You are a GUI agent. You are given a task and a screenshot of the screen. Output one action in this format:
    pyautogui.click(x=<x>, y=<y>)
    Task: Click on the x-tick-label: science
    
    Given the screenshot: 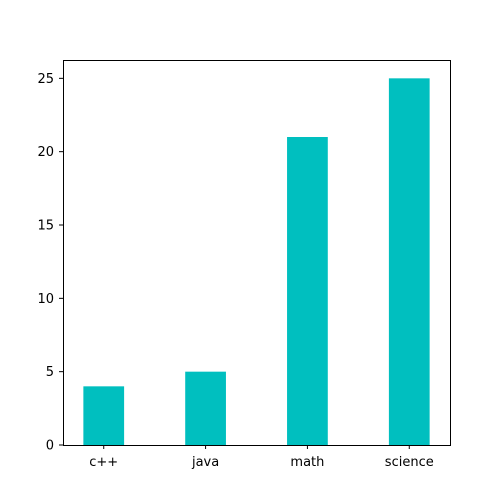 What is the action you would take?
    pyautogui.click(x=409, y=462)
    